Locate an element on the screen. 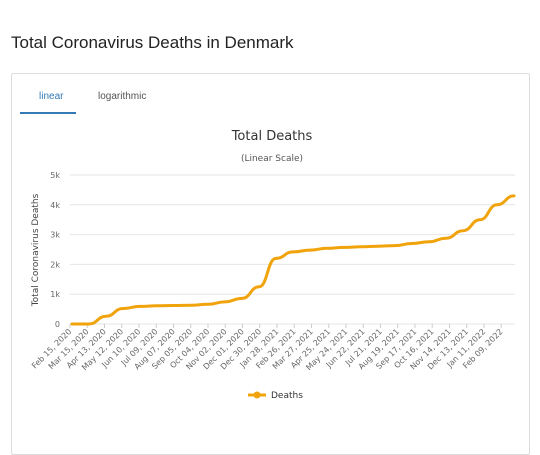 This screenshot has width=540, height=455. y-tick-label: 2k is located at coordinates (55, 264).